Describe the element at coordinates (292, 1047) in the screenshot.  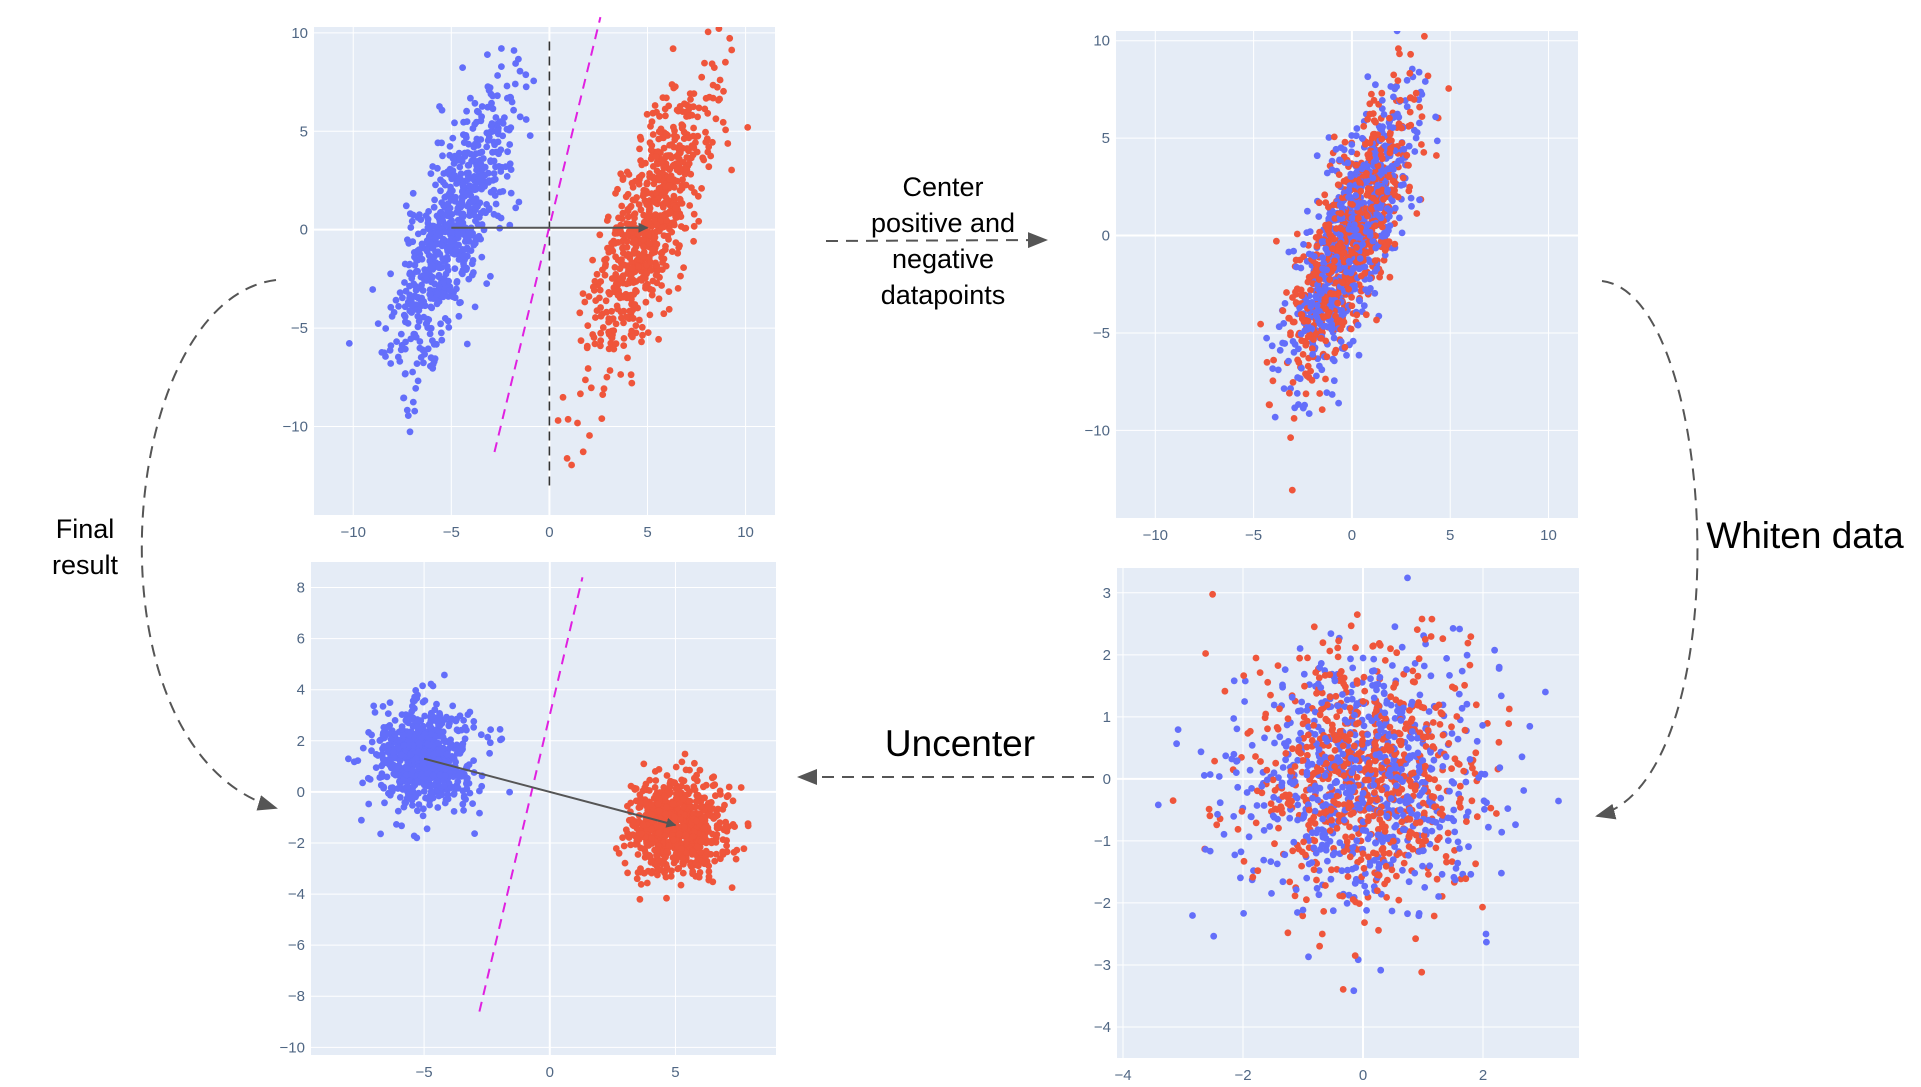
I see `y-tick-label: −10` at that location.